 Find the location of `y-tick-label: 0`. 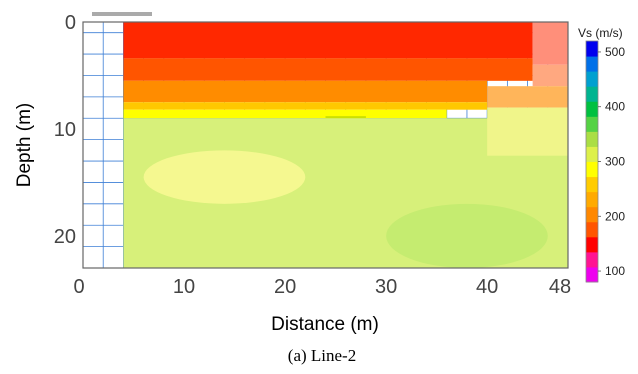

y-tick-label: 0 is located at coordinates (70, 23).